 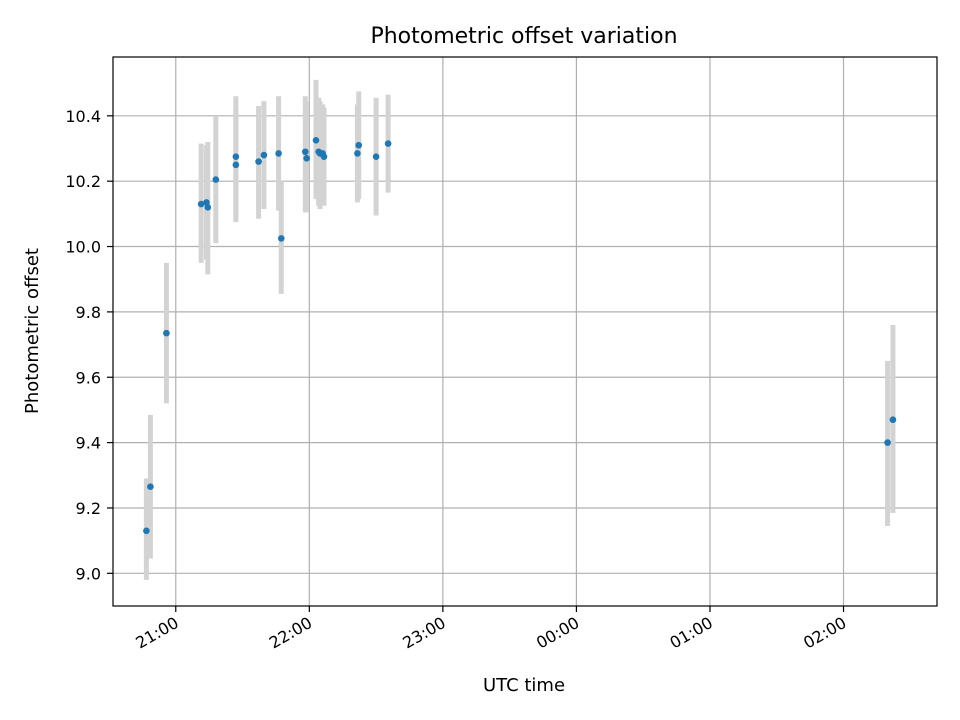 I want to click on chart-title: Photometric offset variation, so click(x=523, y=36).